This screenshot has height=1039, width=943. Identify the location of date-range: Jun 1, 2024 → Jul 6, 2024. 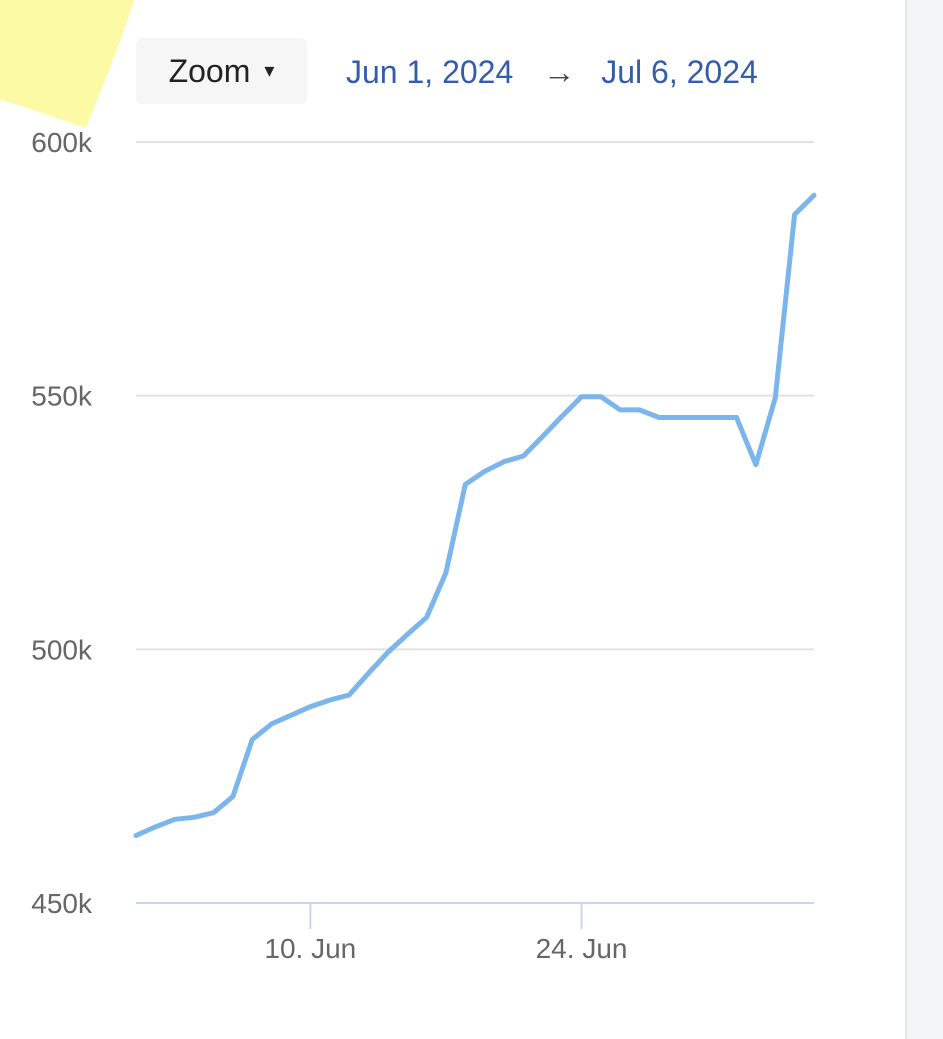
(552, 72).